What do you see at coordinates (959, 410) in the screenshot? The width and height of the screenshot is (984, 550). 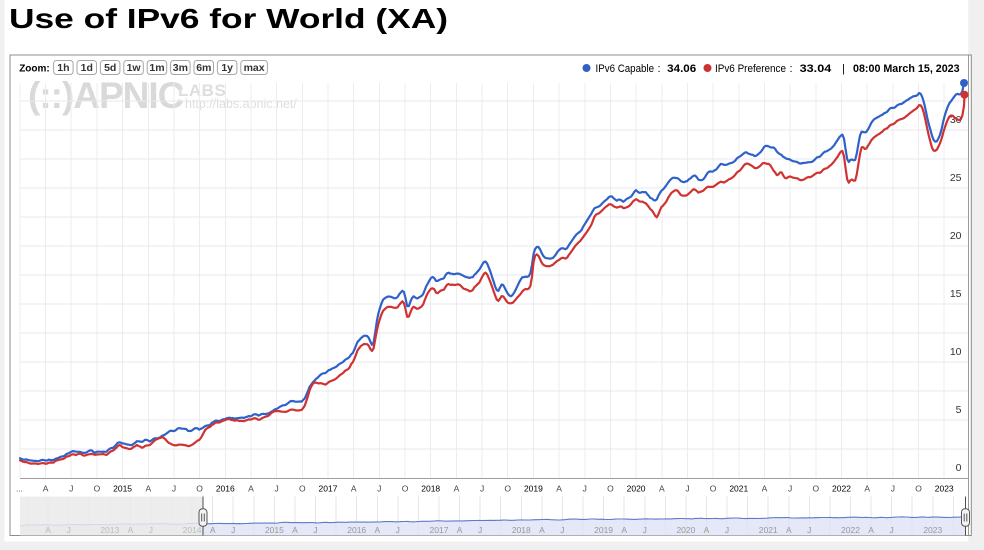 I see `svg-text: 5` at bounding box center [959, 410].